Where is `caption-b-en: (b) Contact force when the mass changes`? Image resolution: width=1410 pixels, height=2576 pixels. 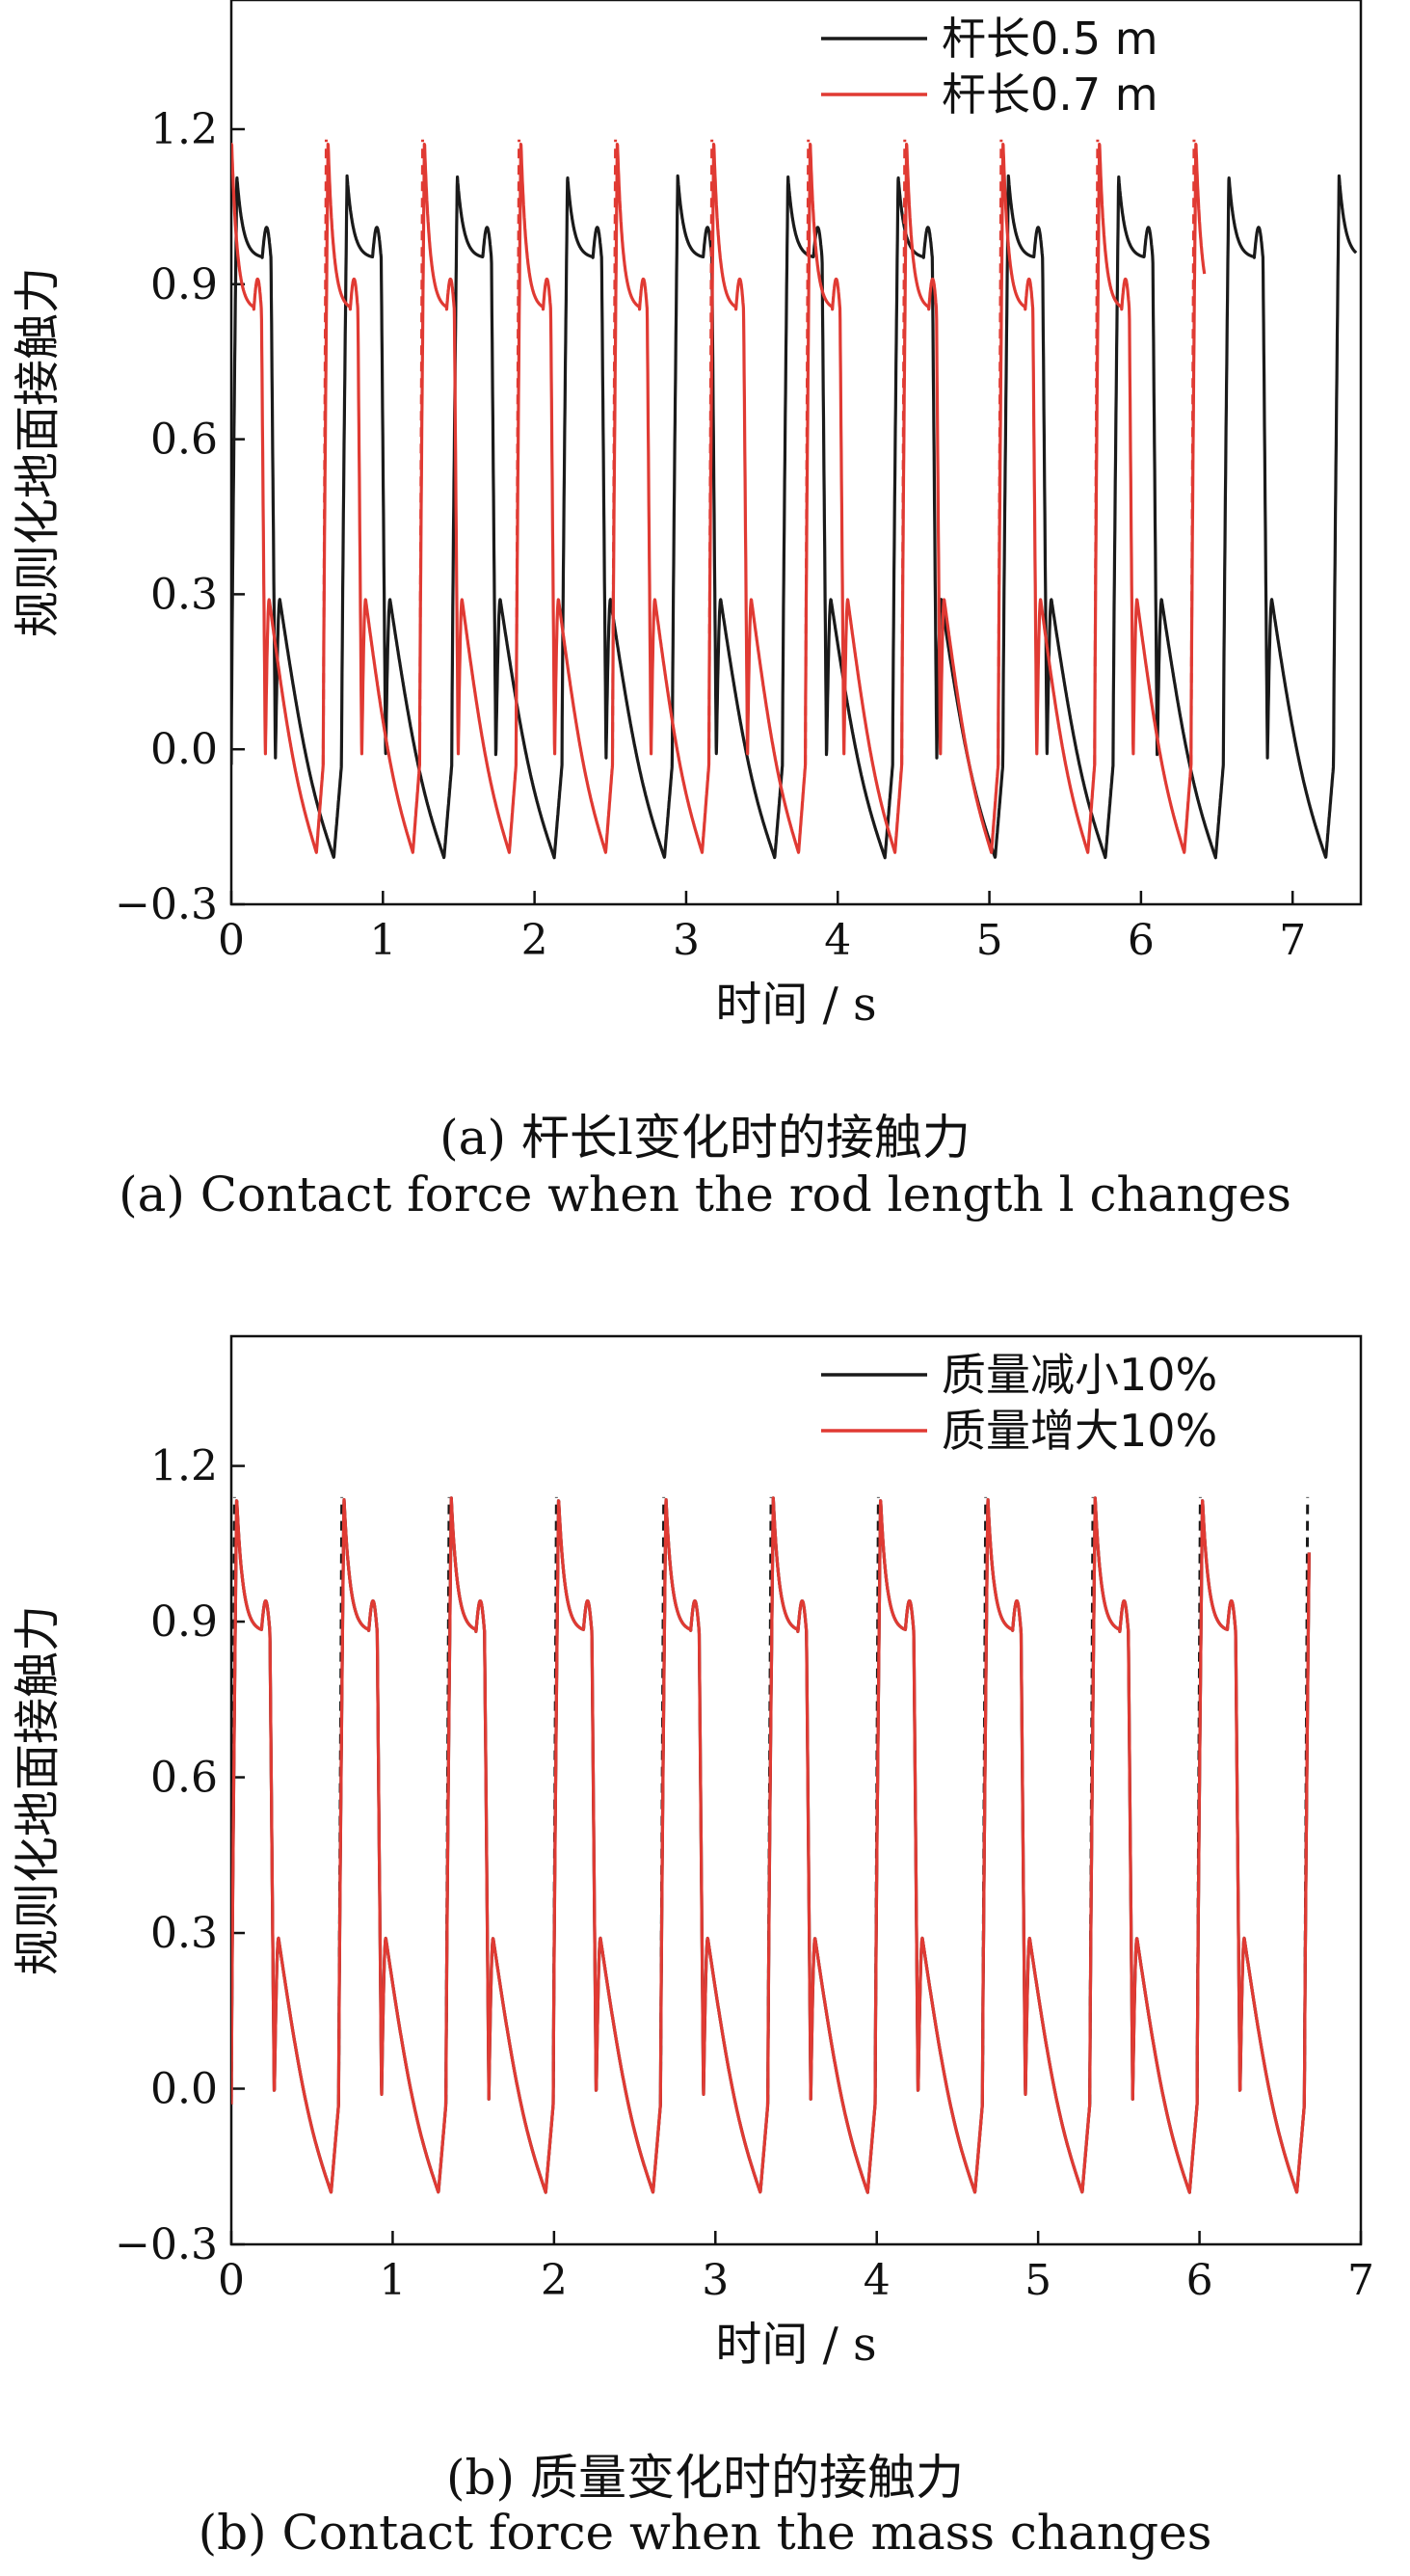
caption-b-en: (b) Contact force when the mass changes is located at coordinates (705, 2533).